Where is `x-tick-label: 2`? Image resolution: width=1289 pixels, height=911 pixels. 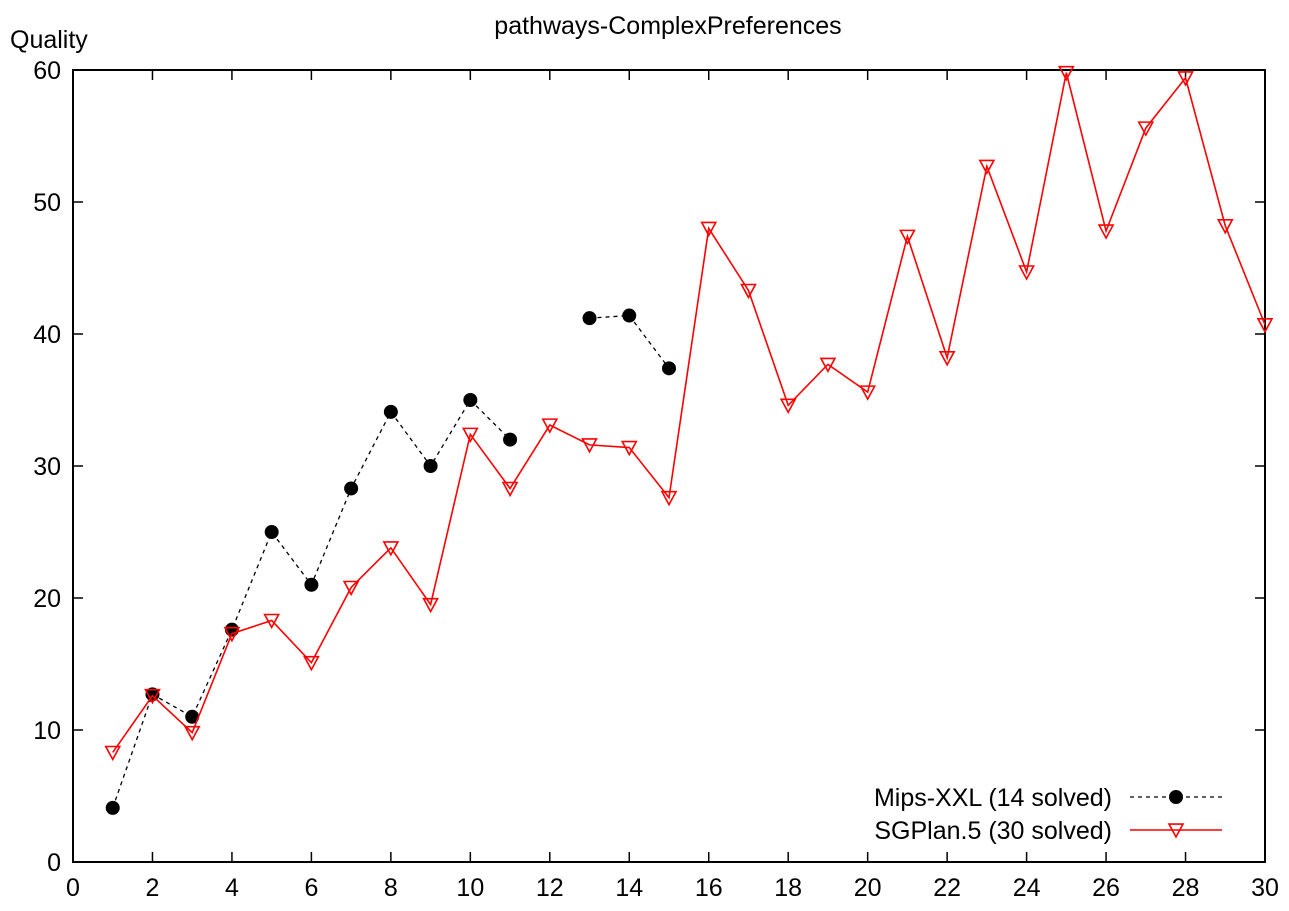 x-tick-label: 2 is located at coordinates (153, 888).